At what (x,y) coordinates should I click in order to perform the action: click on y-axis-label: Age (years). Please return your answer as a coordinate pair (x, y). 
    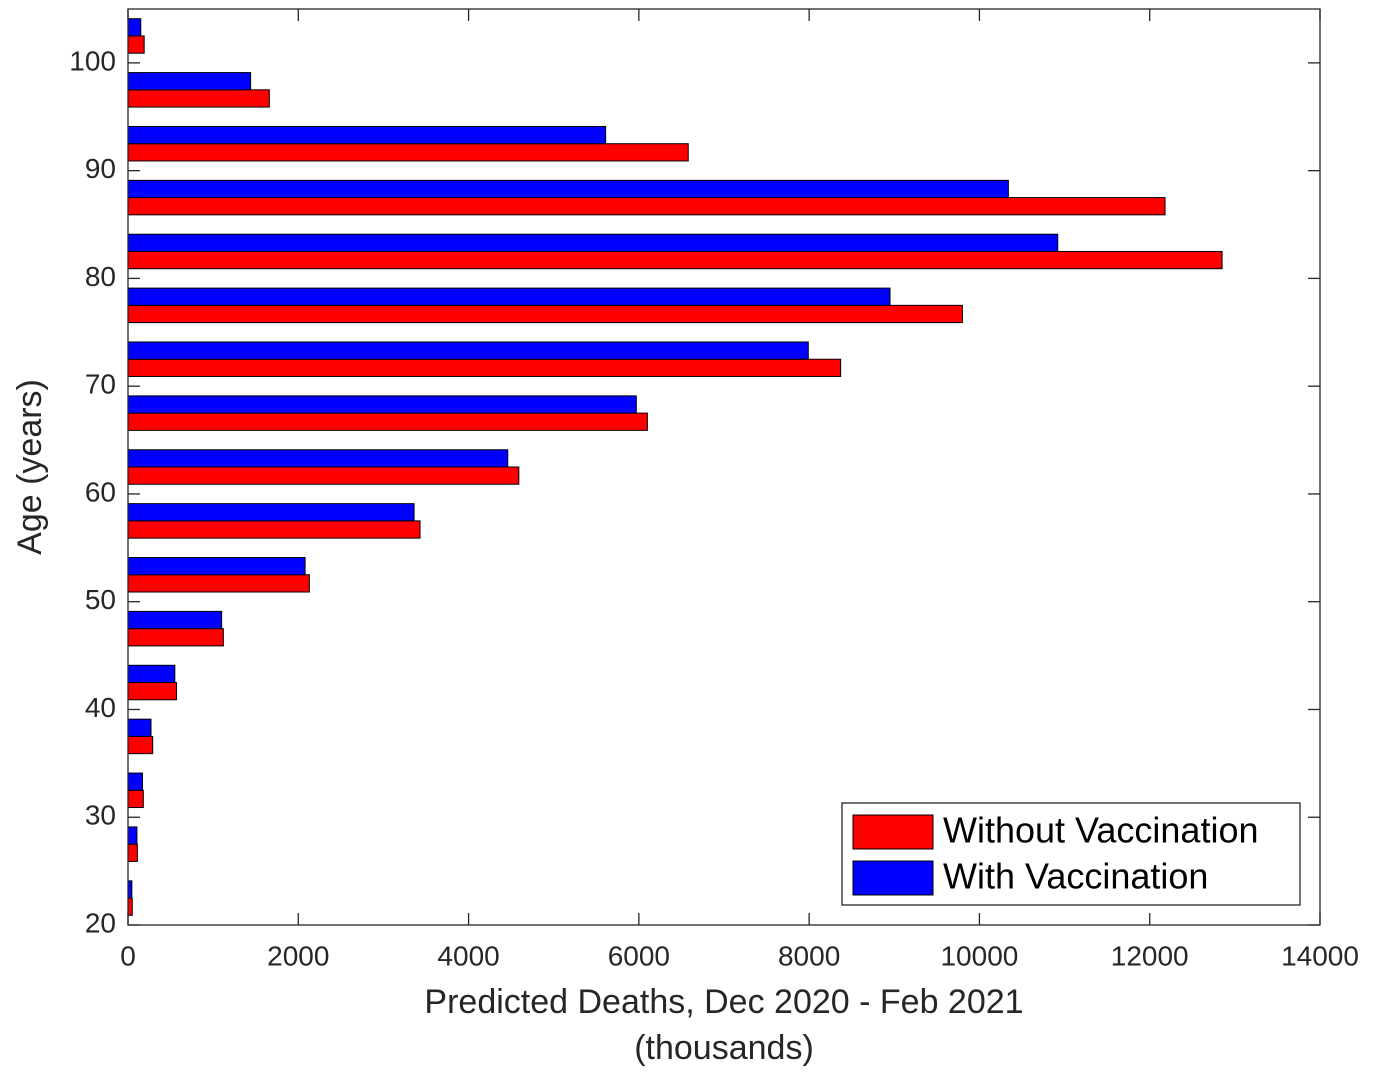
    Looking at the image, I should click on (30, 467).